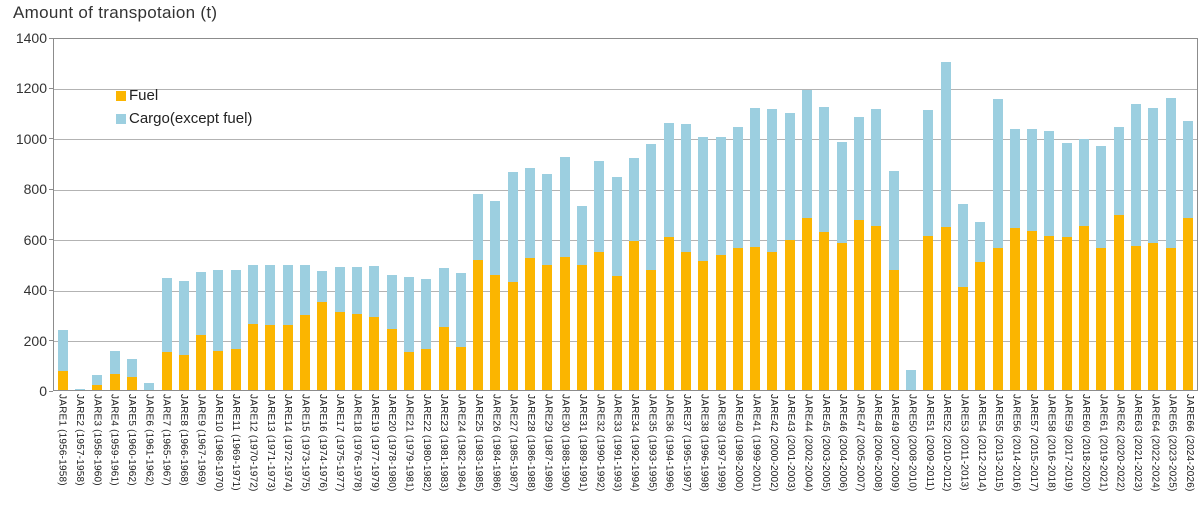 This screenshot has width=1200, height=529. I want to click on x-axis-tick-label: JARE56 (2014-2016), so click(1016, 443).